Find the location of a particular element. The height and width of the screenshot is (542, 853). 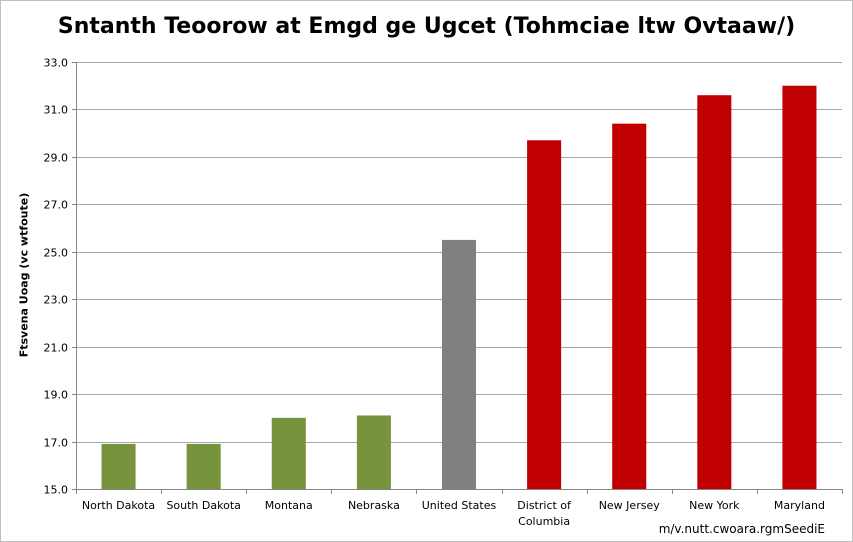

x-category-label: Maryland is located at coordinates (799, 505).